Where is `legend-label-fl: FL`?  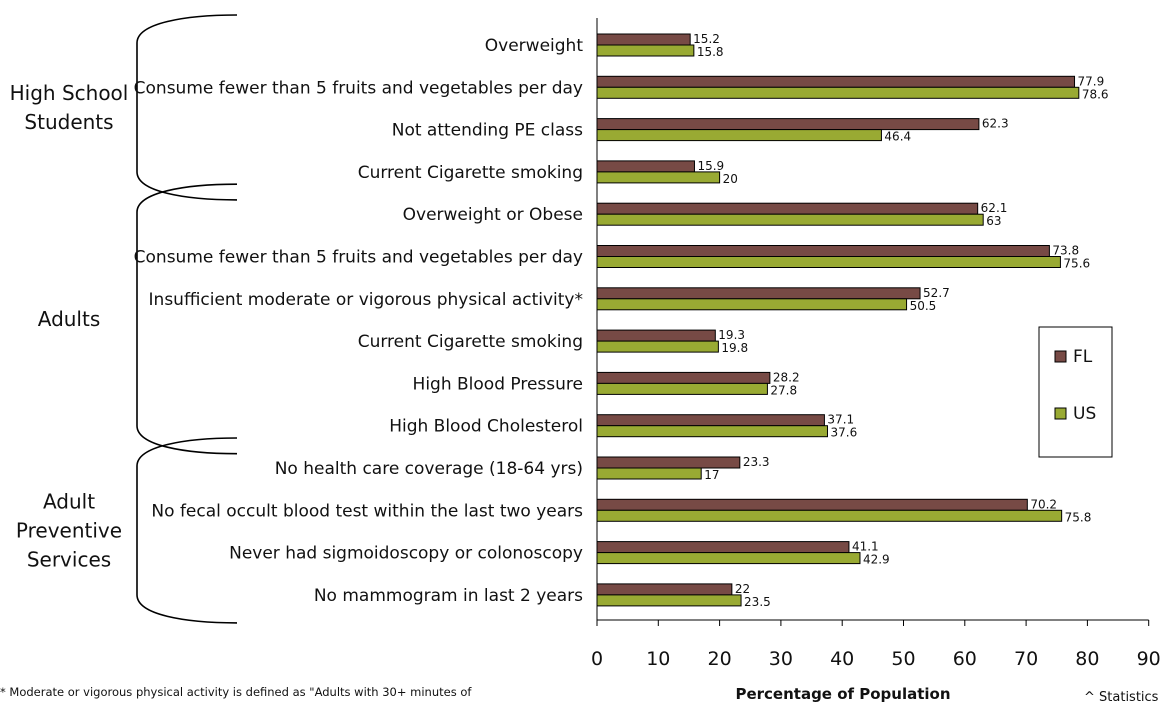 legend-label-fl: FL is located at coordinates (1083, 357).